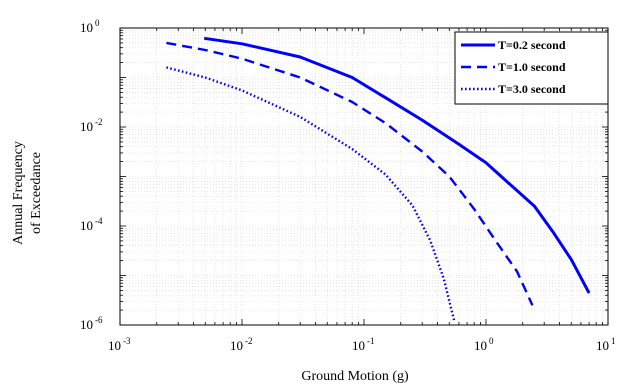  I want to click on x-tick-label: 10 -3, so click(119, 344).